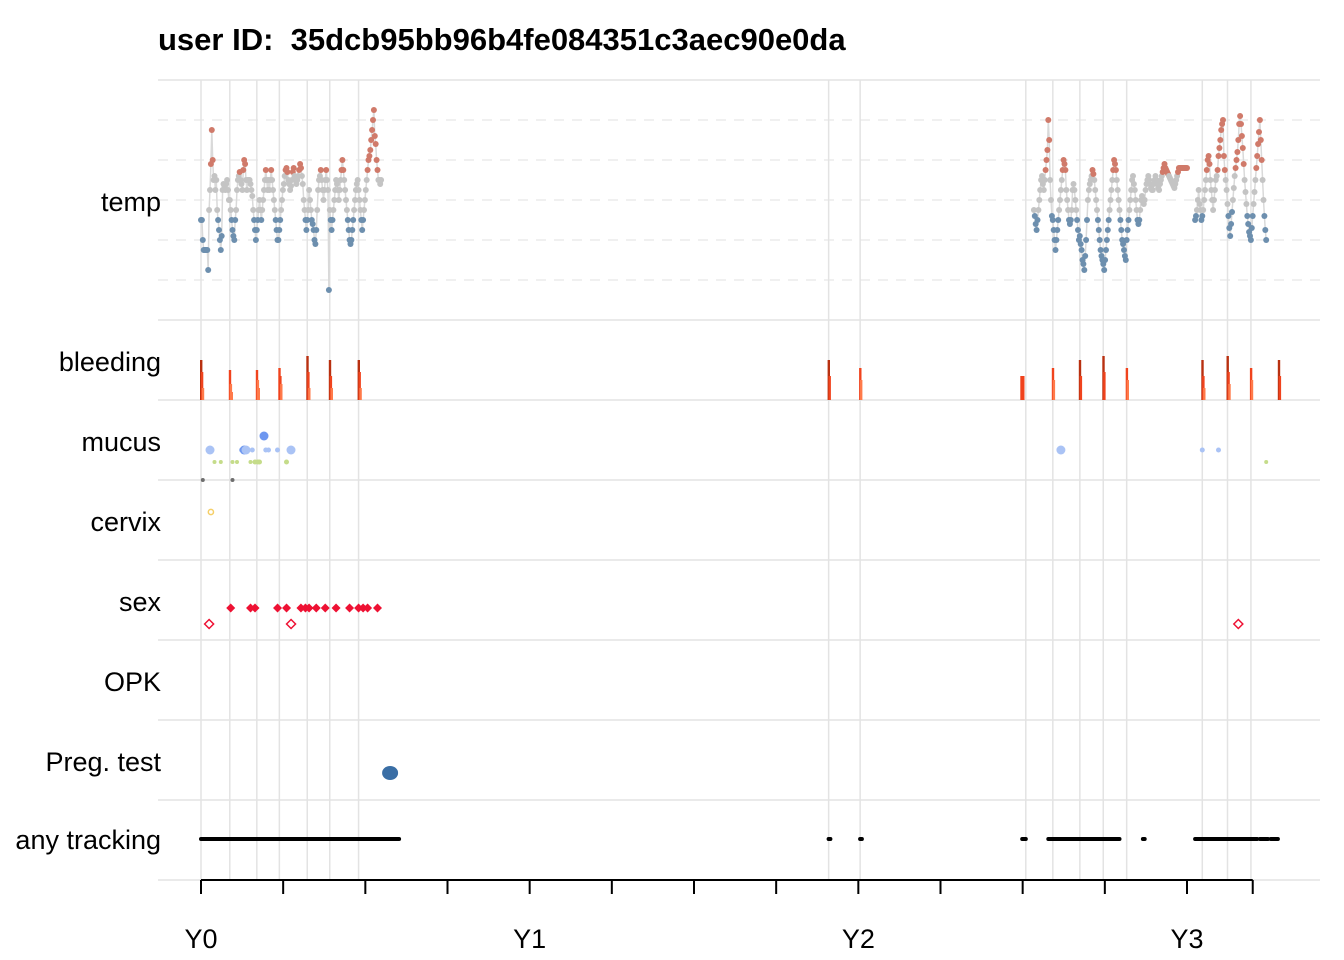 The width and height of the screenshot is (1344, 960). I want to click on row-label-mucus: mucus, so click(121, 442).